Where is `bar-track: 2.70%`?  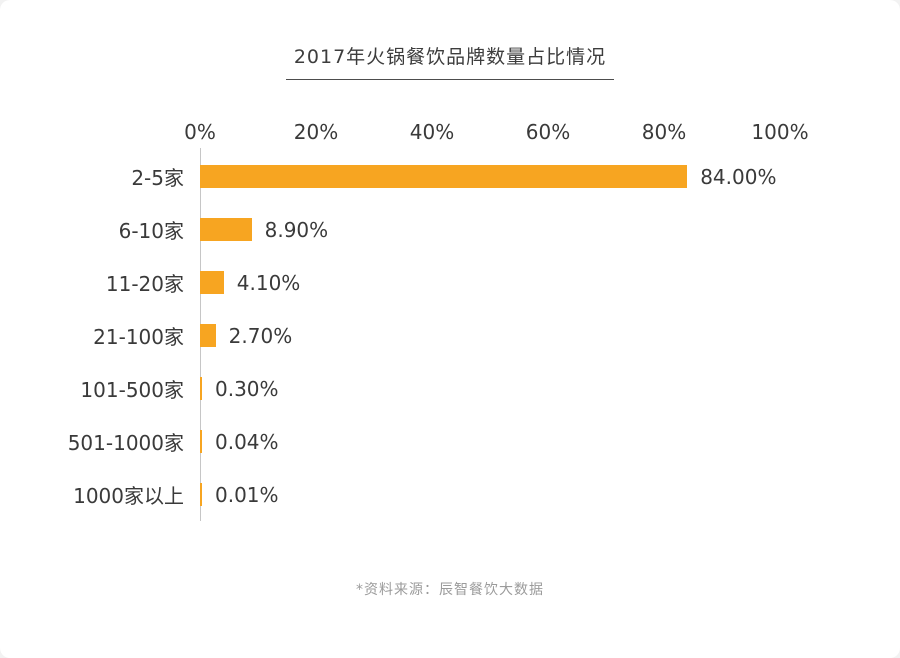 bar-track: 2.70% is located at coordinates (490, 335).